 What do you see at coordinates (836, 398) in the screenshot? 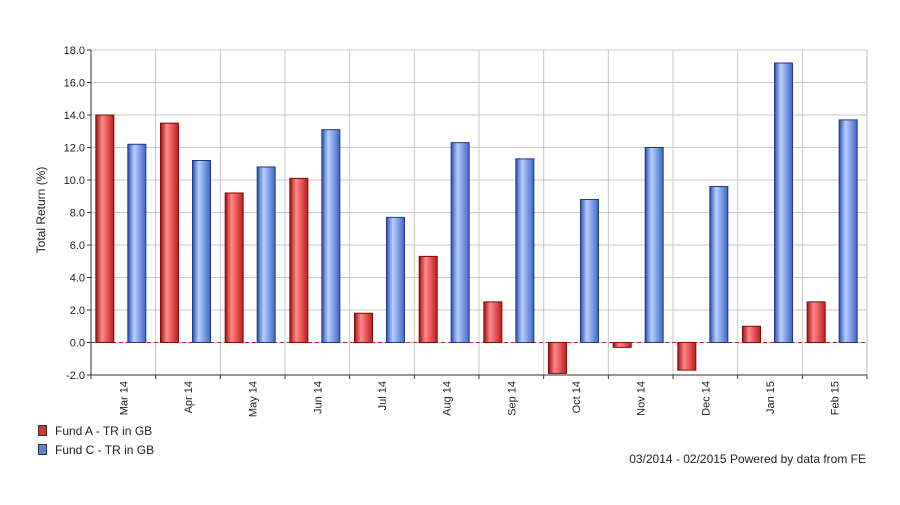
I see `x-tick-label: Feb 15` at bounding box center [836, 398].